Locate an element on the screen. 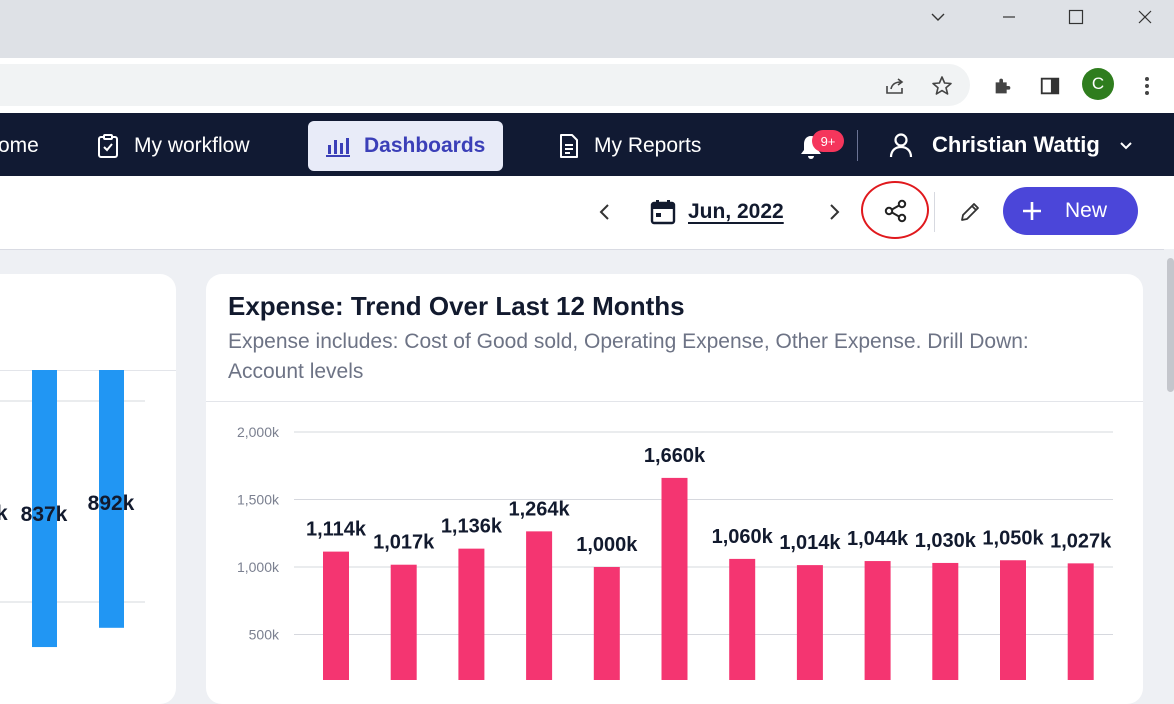 This screenshot has width=1174, height=704. chevron-right-icon is located at coordinates (835, 212).